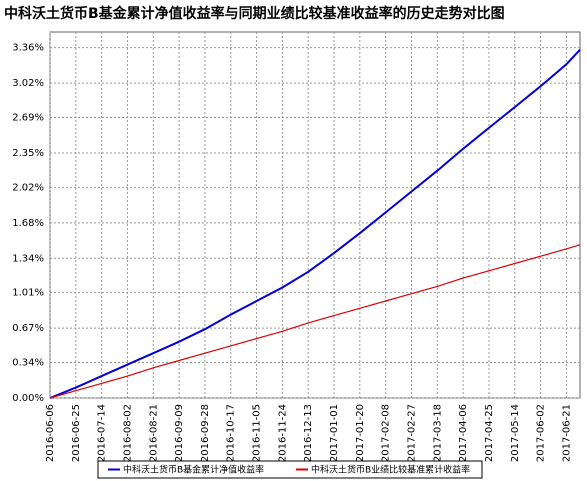 The width and height of the screenshot is (587, 481). What do you see at coordinates (205, 433) in the screenshot?
I see `x-tick-label: 2016-09-28` at bounding box center [205, 433].